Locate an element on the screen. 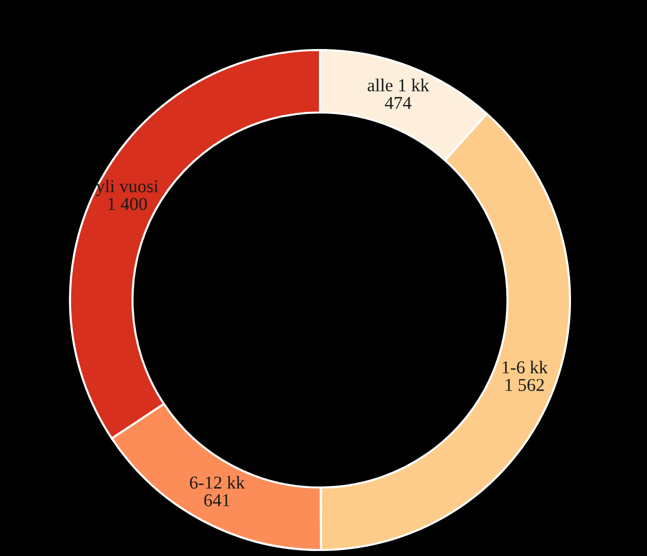  data-label: 1 562 is located at coordinates (525, 385).